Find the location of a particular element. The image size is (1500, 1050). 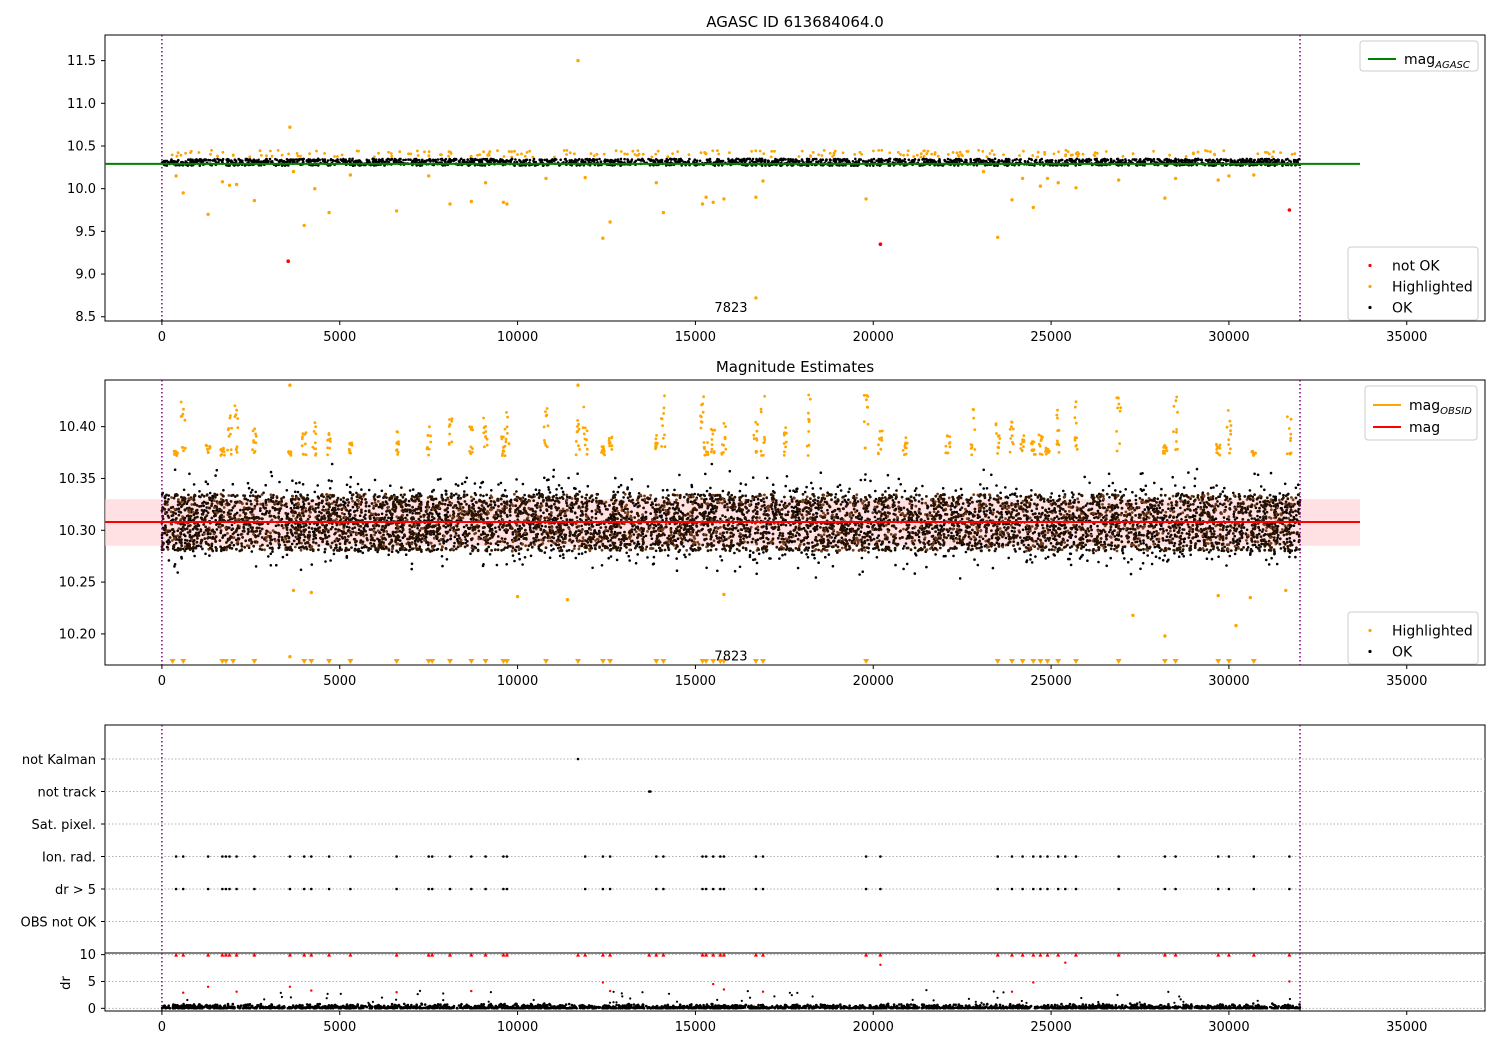

estimates-ytick-label: 10.40 is located at coordinates (77, 427).